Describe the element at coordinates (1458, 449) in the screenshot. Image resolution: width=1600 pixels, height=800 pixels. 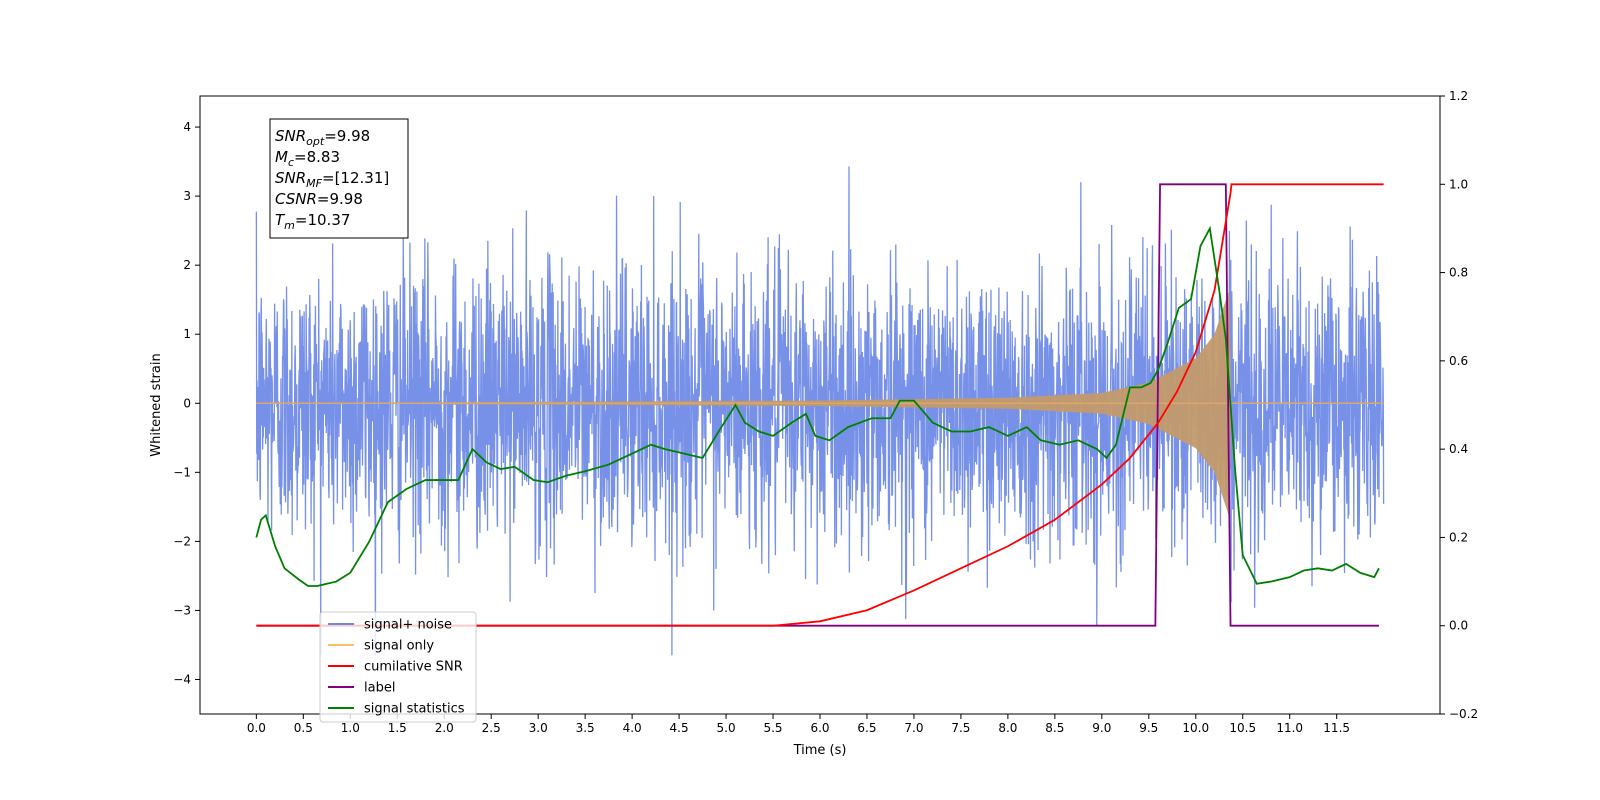
I see `y2-tick-label: 0.4` at that location.